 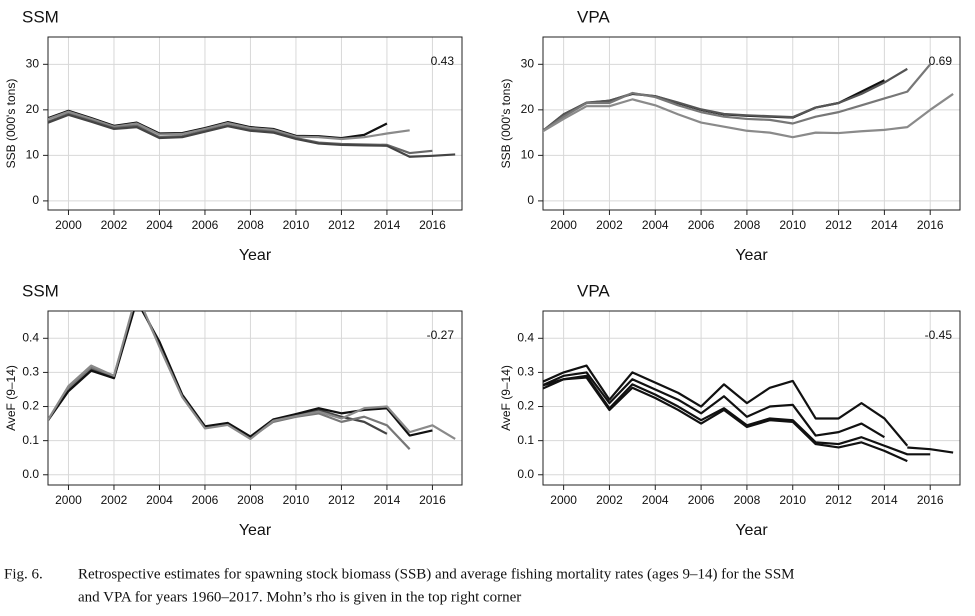 I want to click on mohn-rho: 0.43, so click(x=443, y=61).